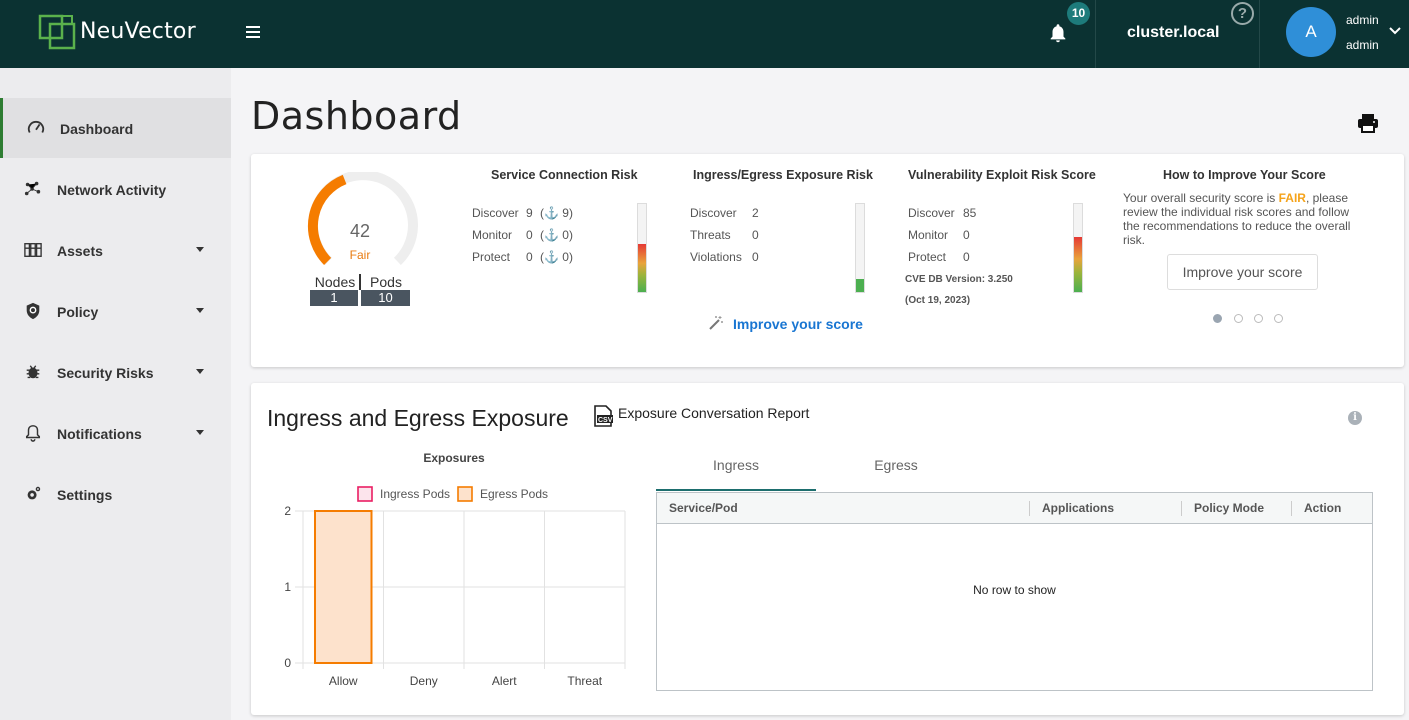 Image resolution: width=1409 pixels, height=720 pixels. What do you see at coordinates (783, 175) in the screenshot?
I see `exposure-risk-title: Ingress/Egress Exposure Risk` at bounding box center [783, 175].